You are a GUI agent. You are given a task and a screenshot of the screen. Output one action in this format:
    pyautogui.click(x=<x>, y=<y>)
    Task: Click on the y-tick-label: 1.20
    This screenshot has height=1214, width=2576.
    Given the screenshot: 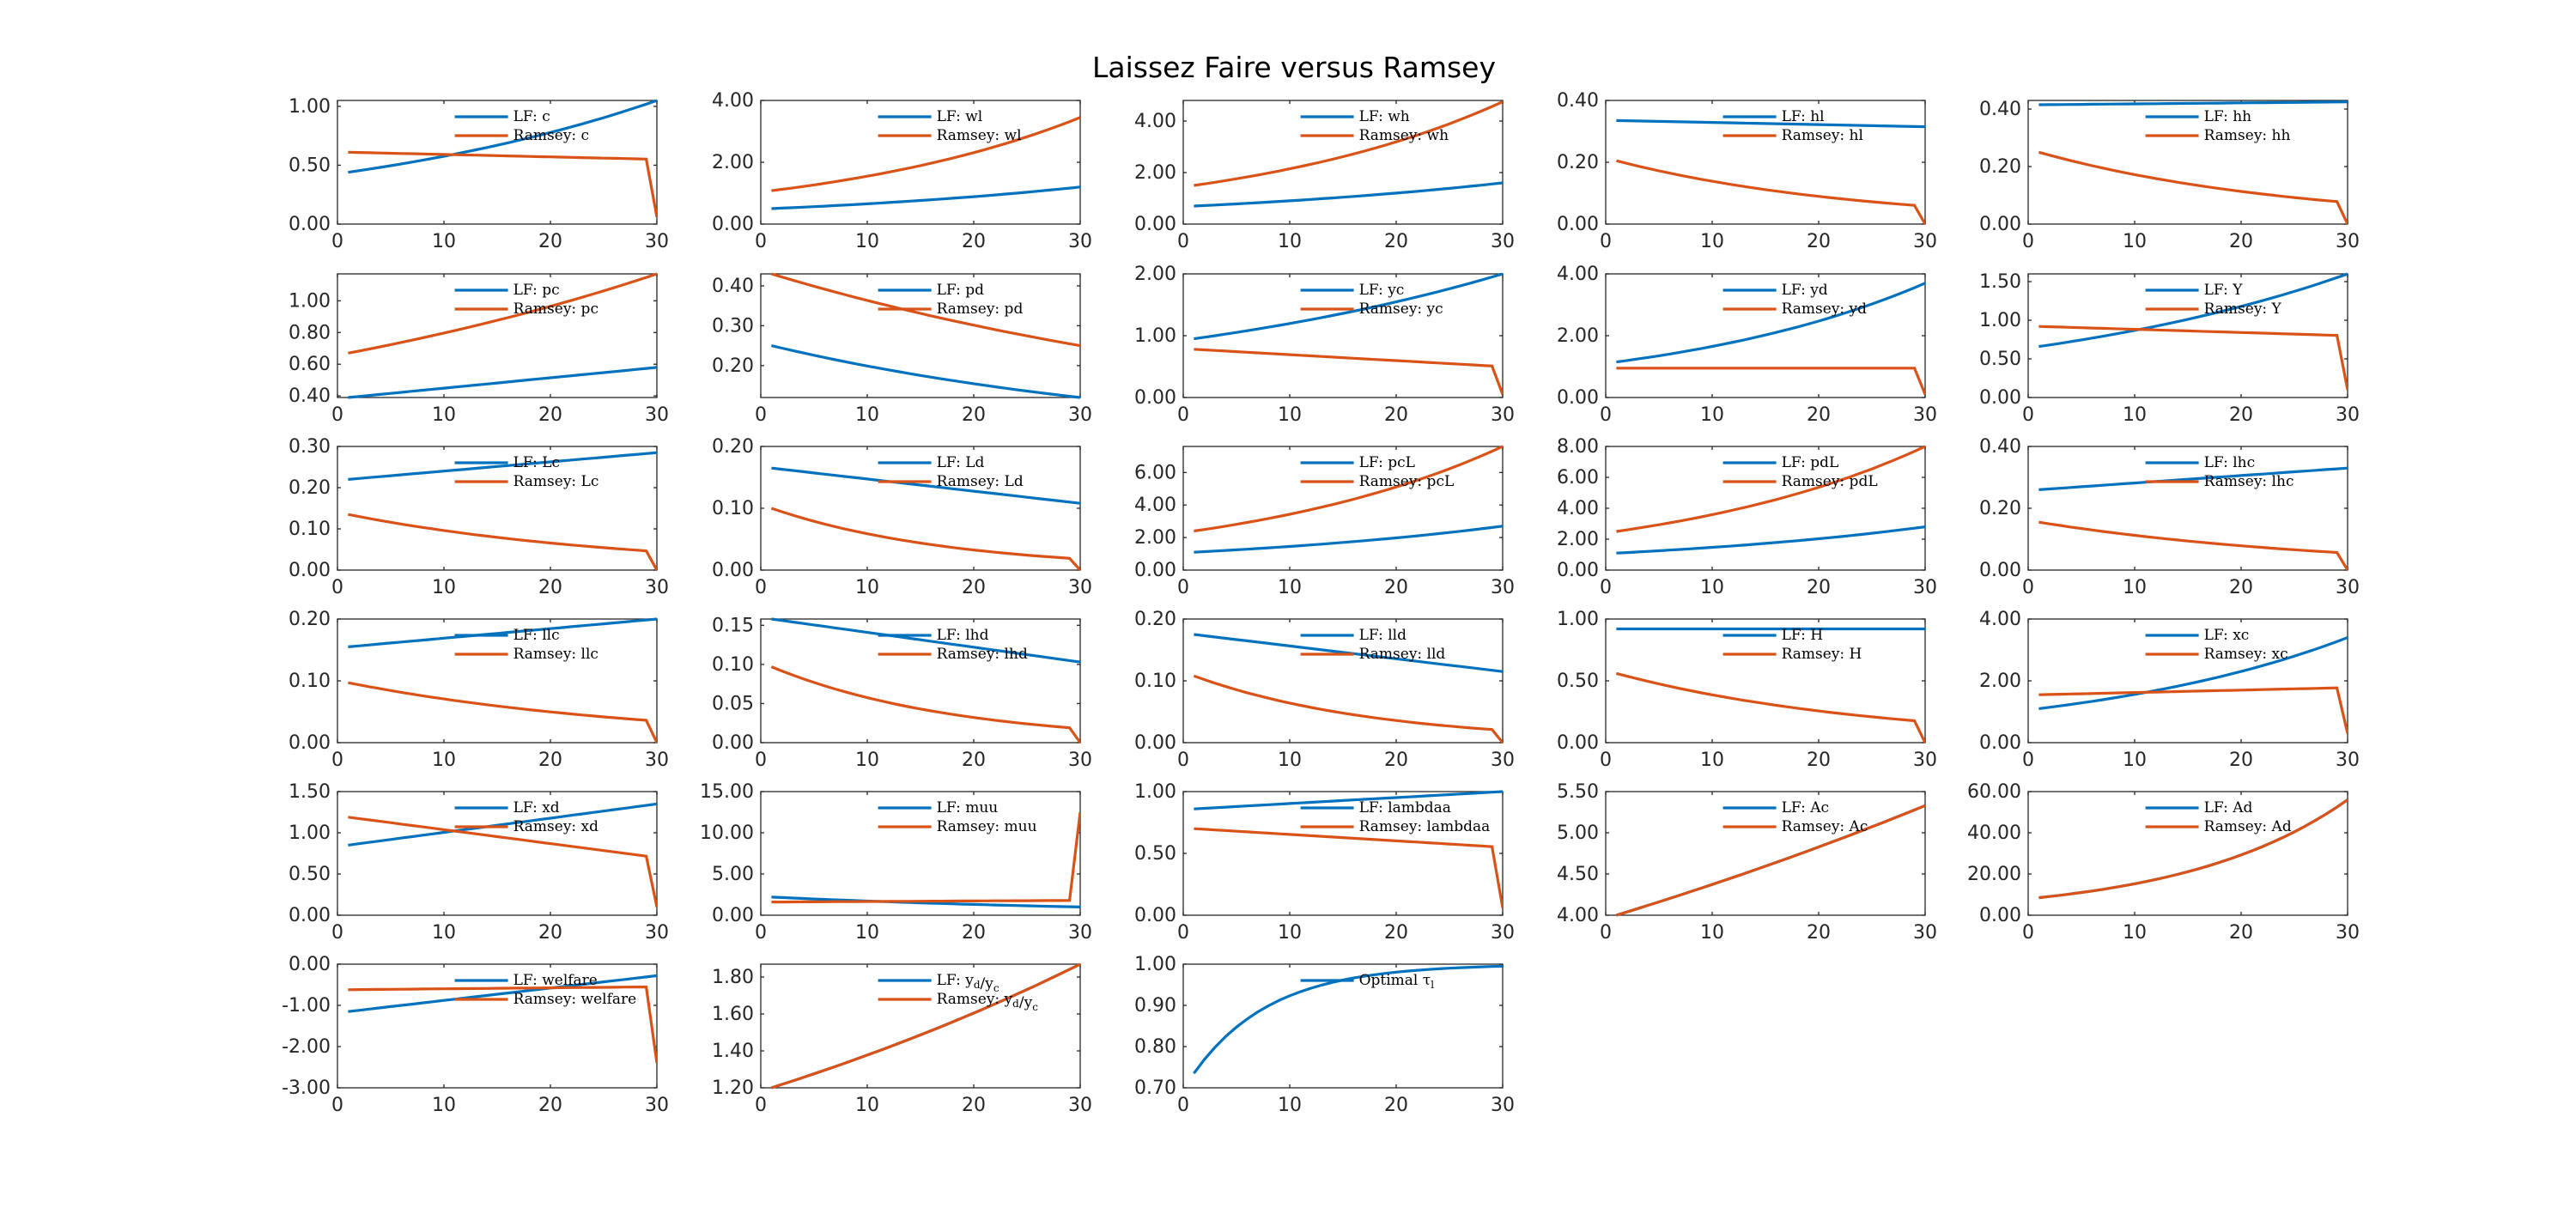 What is the action you would take?
    pyautogui.click(x=733, y=1088)
    